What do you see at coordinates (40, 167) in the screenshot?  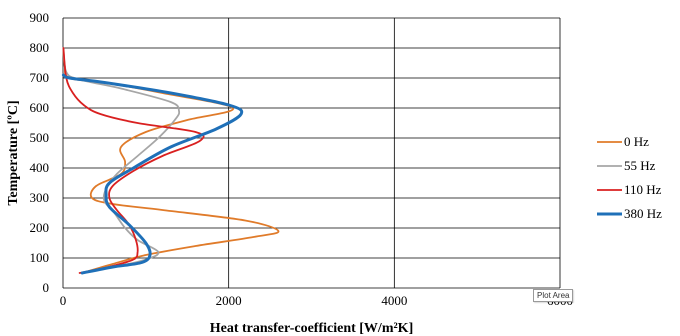 I see `y-tick-label: 400` at bounding box center [40, 167].